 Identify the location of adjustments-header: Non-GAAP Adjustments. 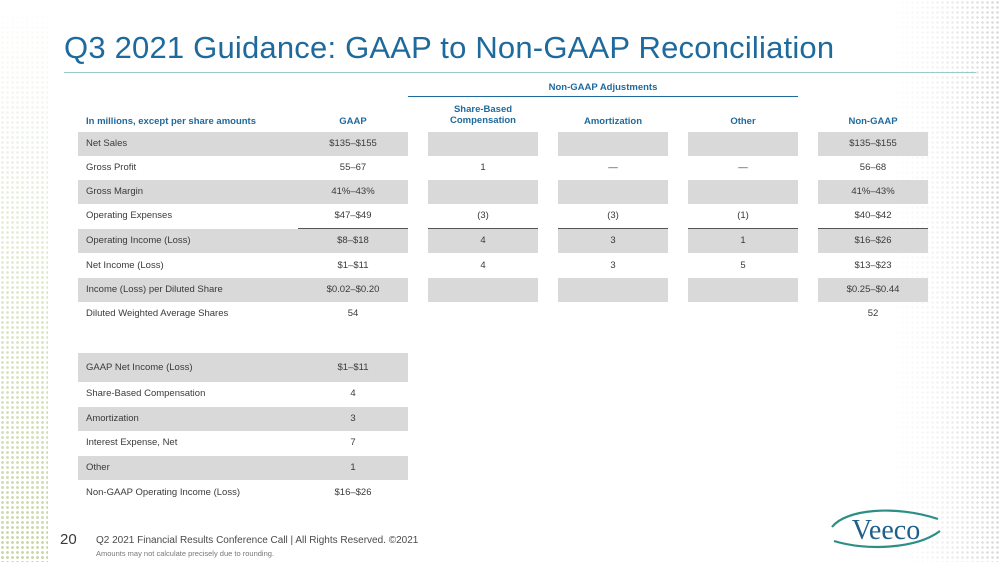
(603, 87).